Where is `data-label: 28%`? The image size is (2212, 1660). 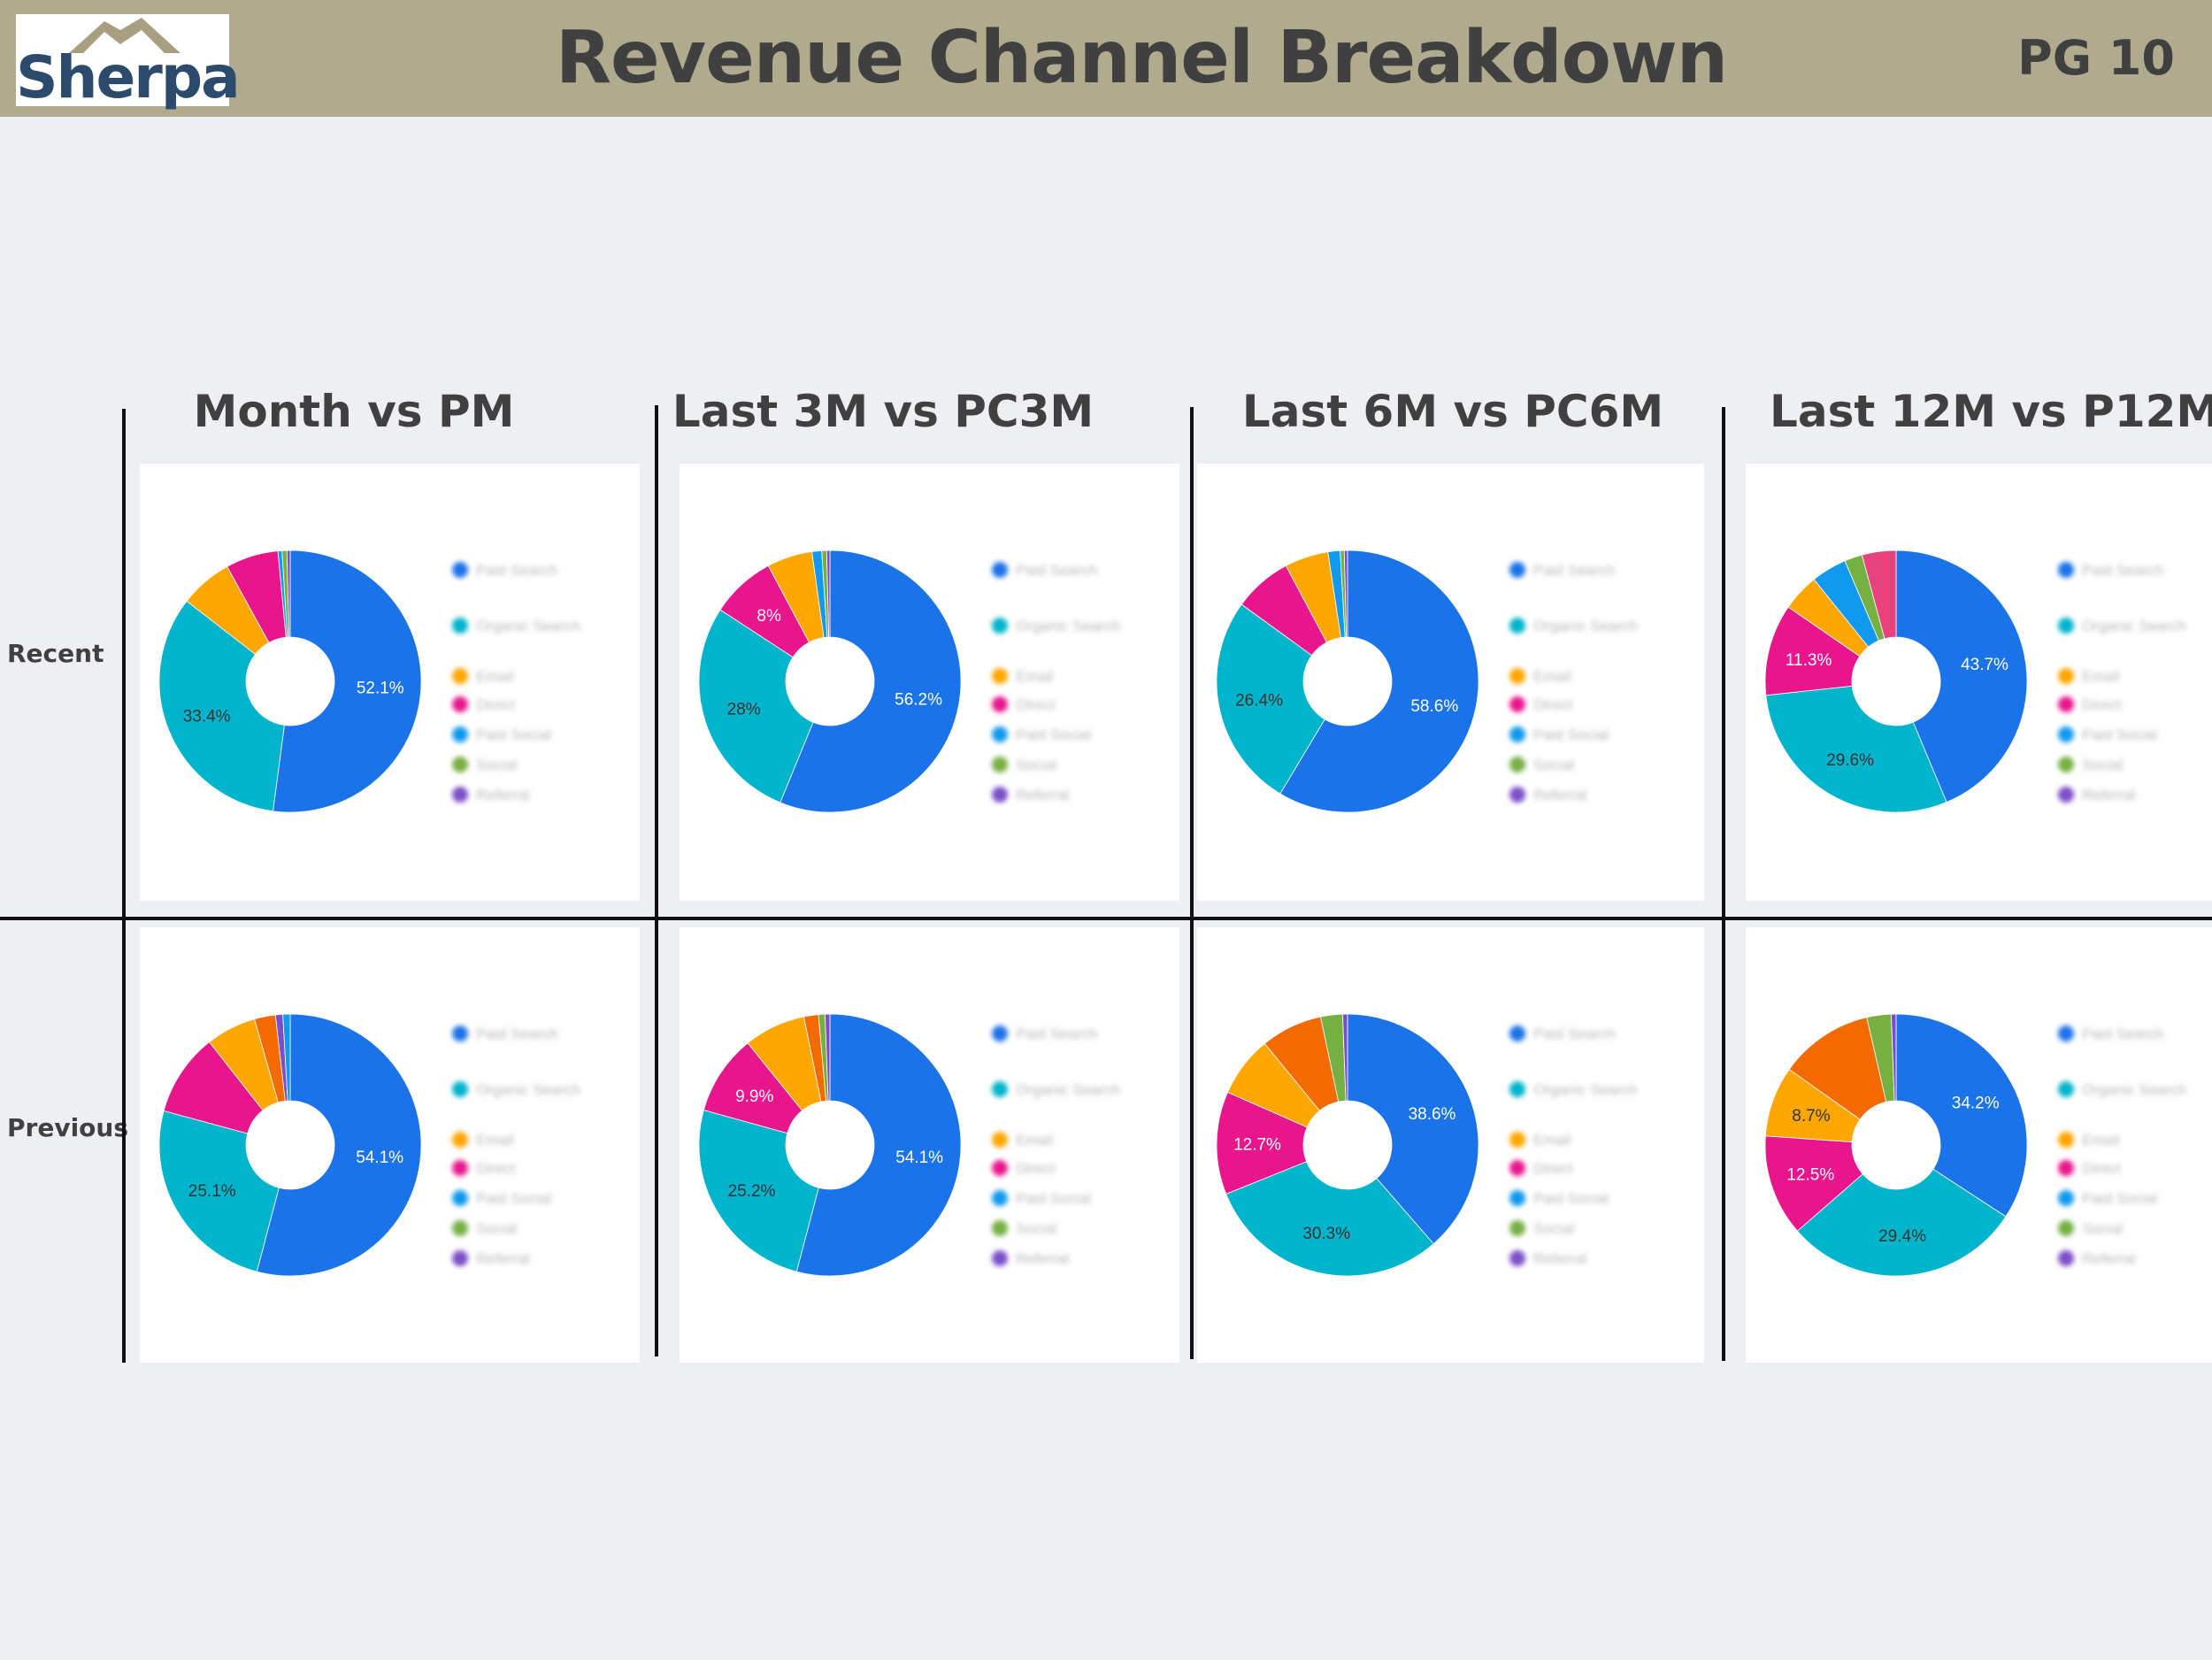
data-label: 28% is located at coordinates (744, 709).